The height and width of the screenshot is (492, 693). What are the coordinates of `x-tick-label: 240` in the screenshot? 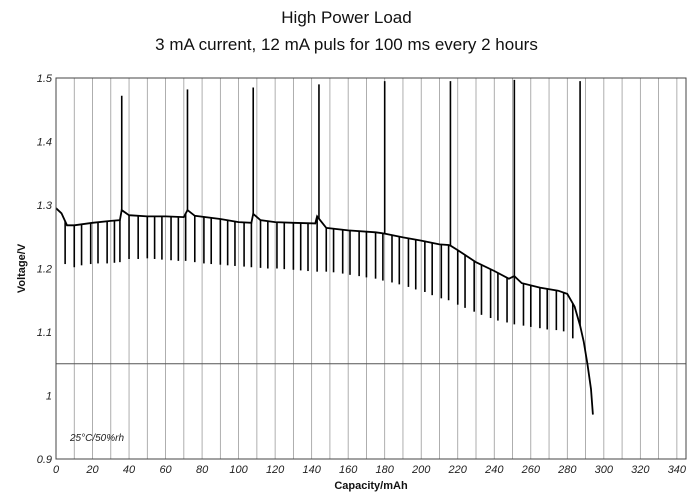 It's located at (494, 470).